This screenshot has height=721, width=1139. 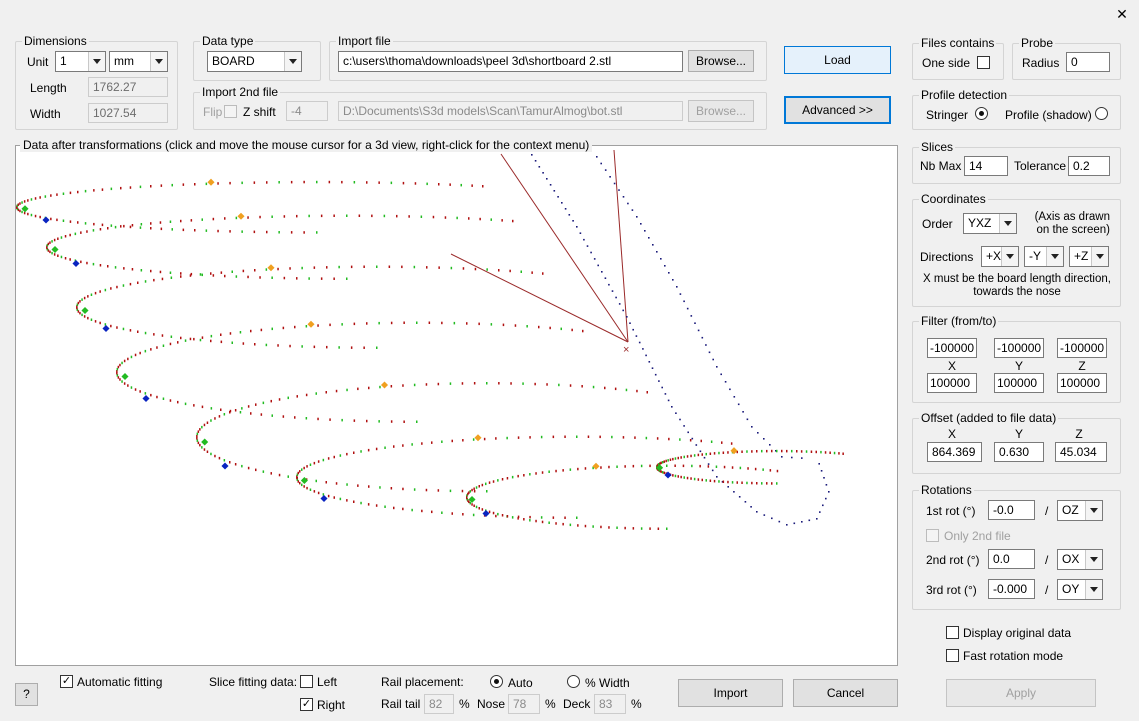 What do you see at coordinates (1019, 452) in the screenshot?
I see `offset-y-field: 0.630` at bounding box center [1019, 452].